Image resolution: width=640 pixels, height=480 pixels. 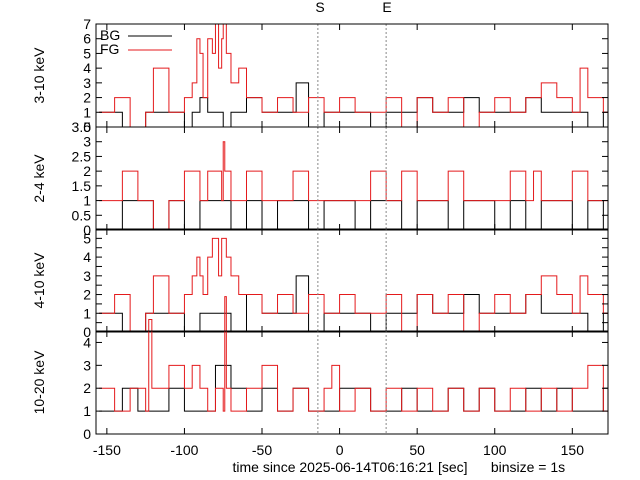 What do you see at coordinates (39, 178) in the screenshot?
I see `y-axis-label-panel-2: 2-4 keV` at bounding box center [39, 178].